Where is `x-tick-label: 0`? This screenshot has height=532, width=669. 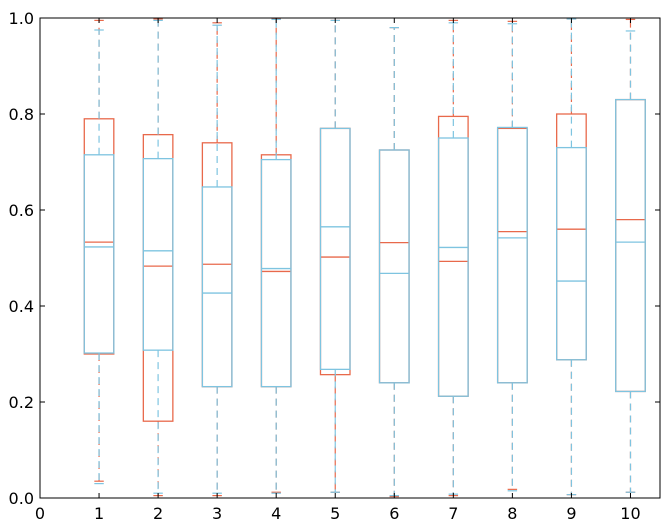 x-tick-label: 0 is located at coordinates (40, 513).